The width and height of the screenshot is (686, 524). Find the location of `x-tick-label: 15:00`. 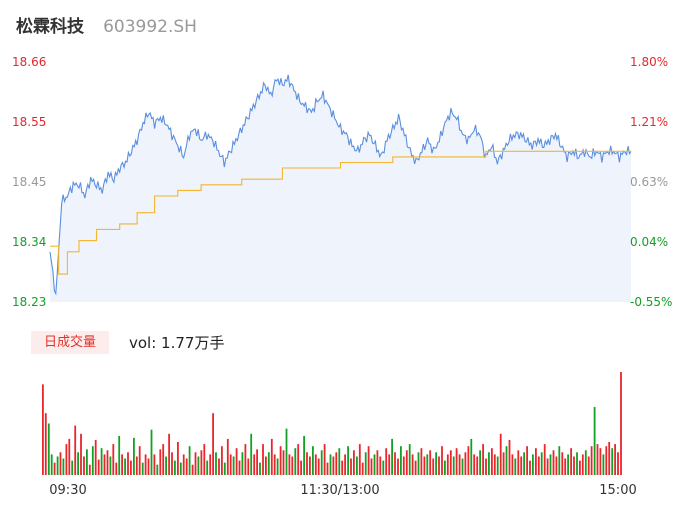

x-tick-label: 15:00 is located at coordinates (617, 490).